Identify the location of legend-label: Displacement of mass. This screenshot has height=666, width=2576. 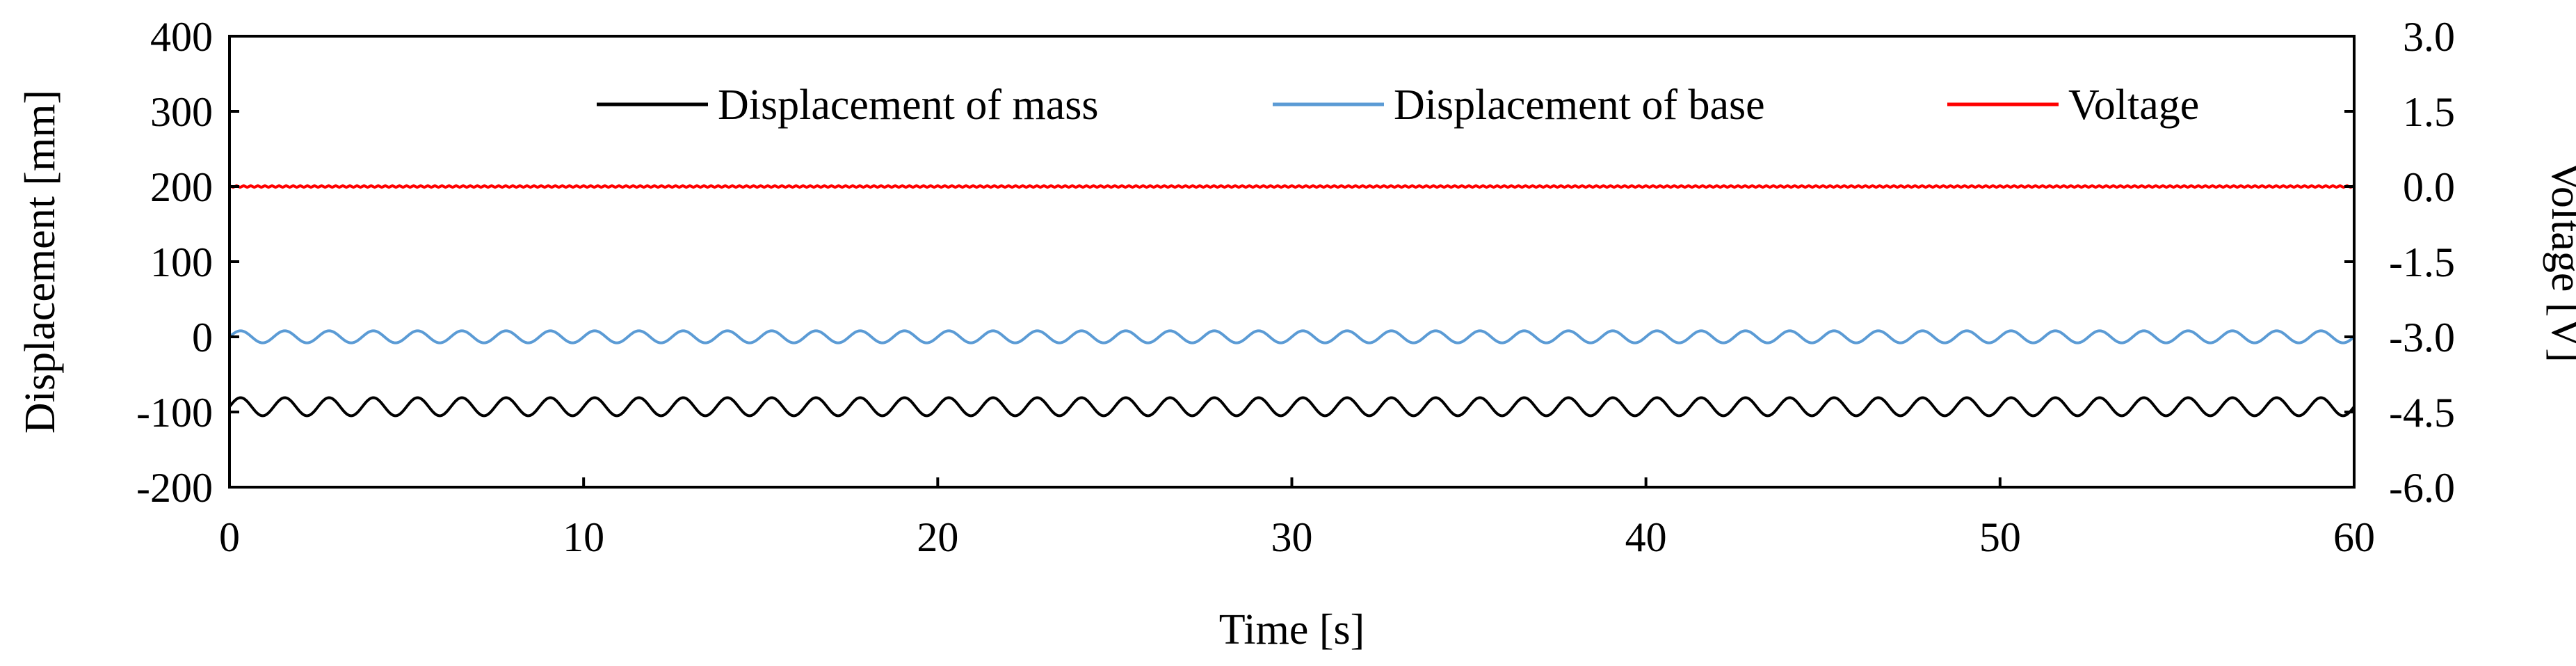
(908, 105).